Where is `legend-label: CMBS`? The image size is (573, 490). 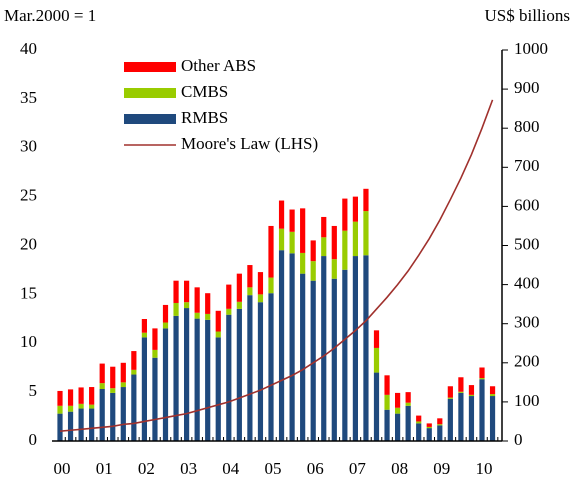 legend-label: CMBS is located at coordinates (204, 91).